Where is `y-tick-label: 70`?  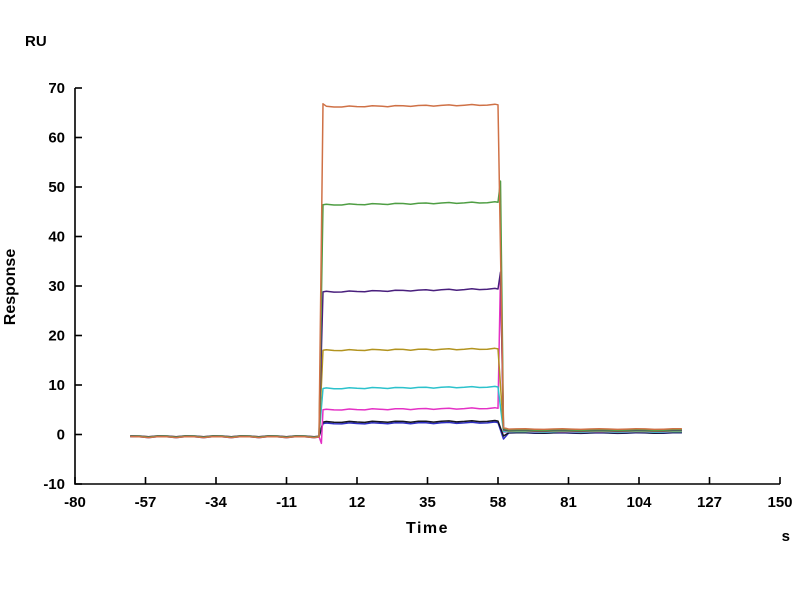
y-tick-label: 70 is located at coordinates (56, 88).